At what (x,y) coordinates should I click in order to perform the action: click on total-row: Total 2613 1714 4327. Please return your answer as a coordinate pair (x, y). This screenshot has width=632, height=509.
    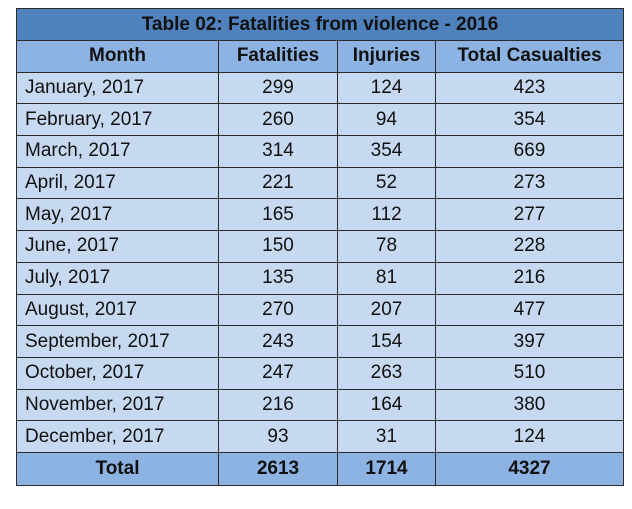
    Looking at the image, I should click on (320, 468).